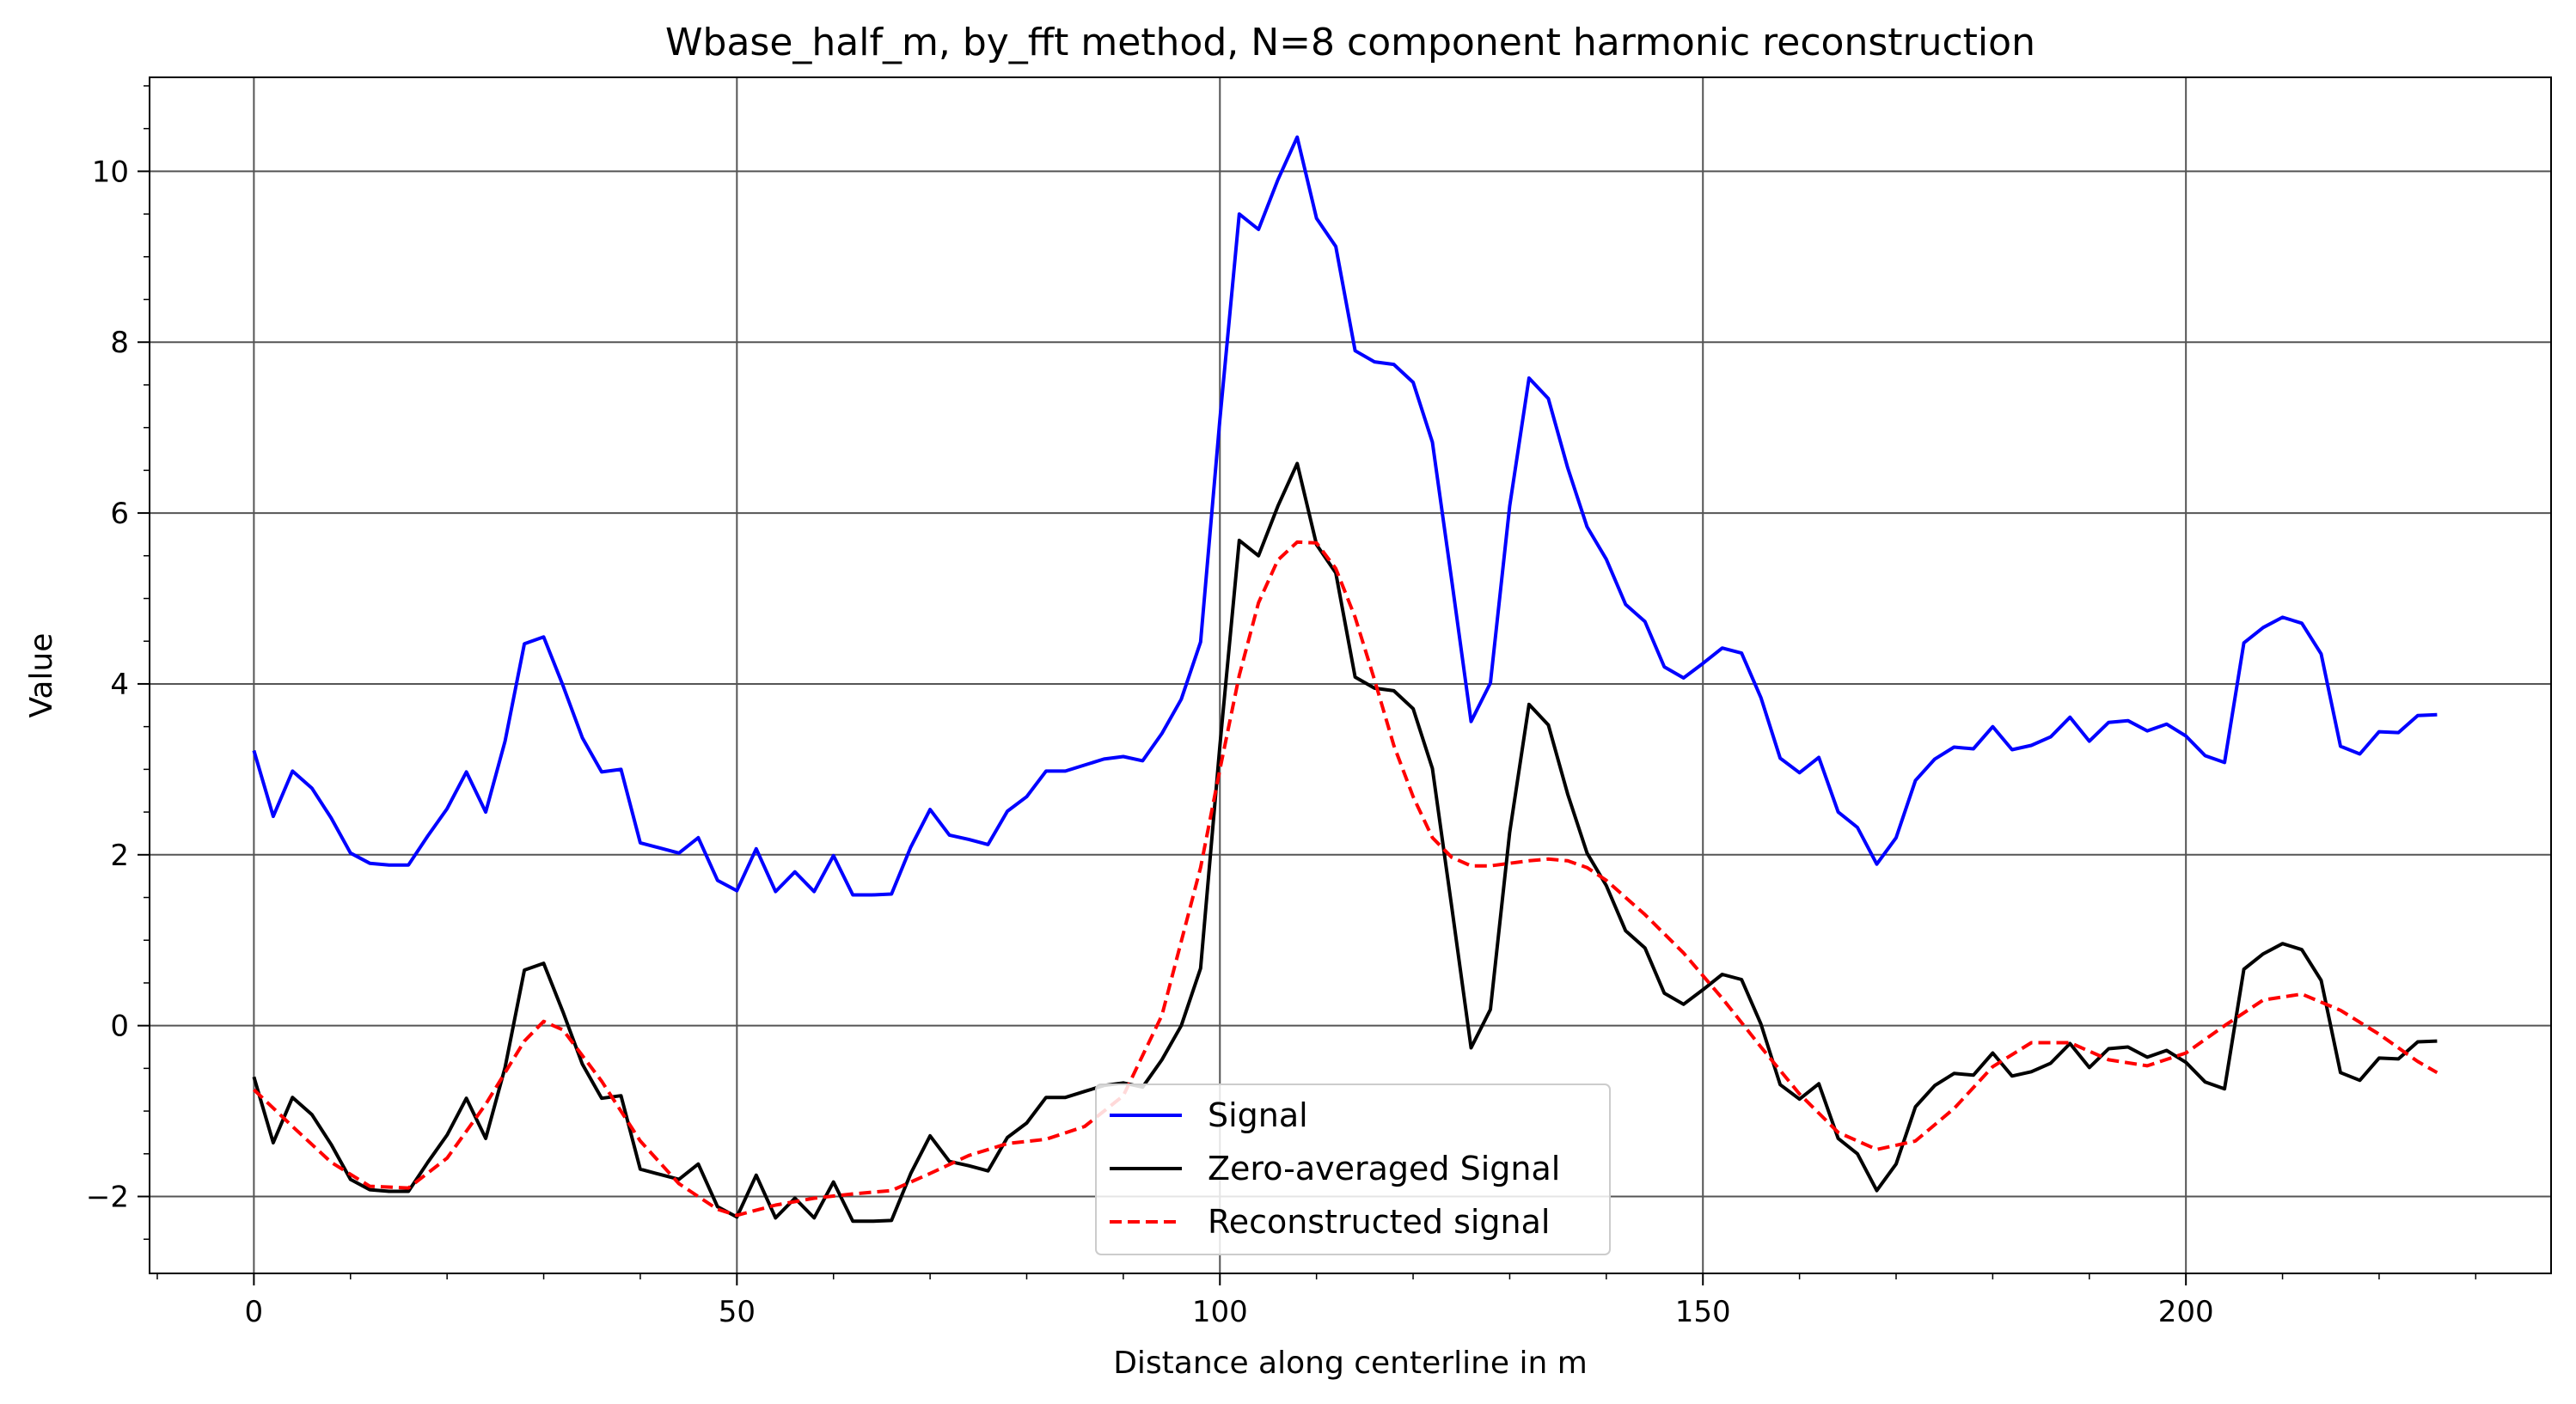  Describe the element at coordinates (737, 1312) in the screenshot. I see `x-tick-label: 50` at that location.